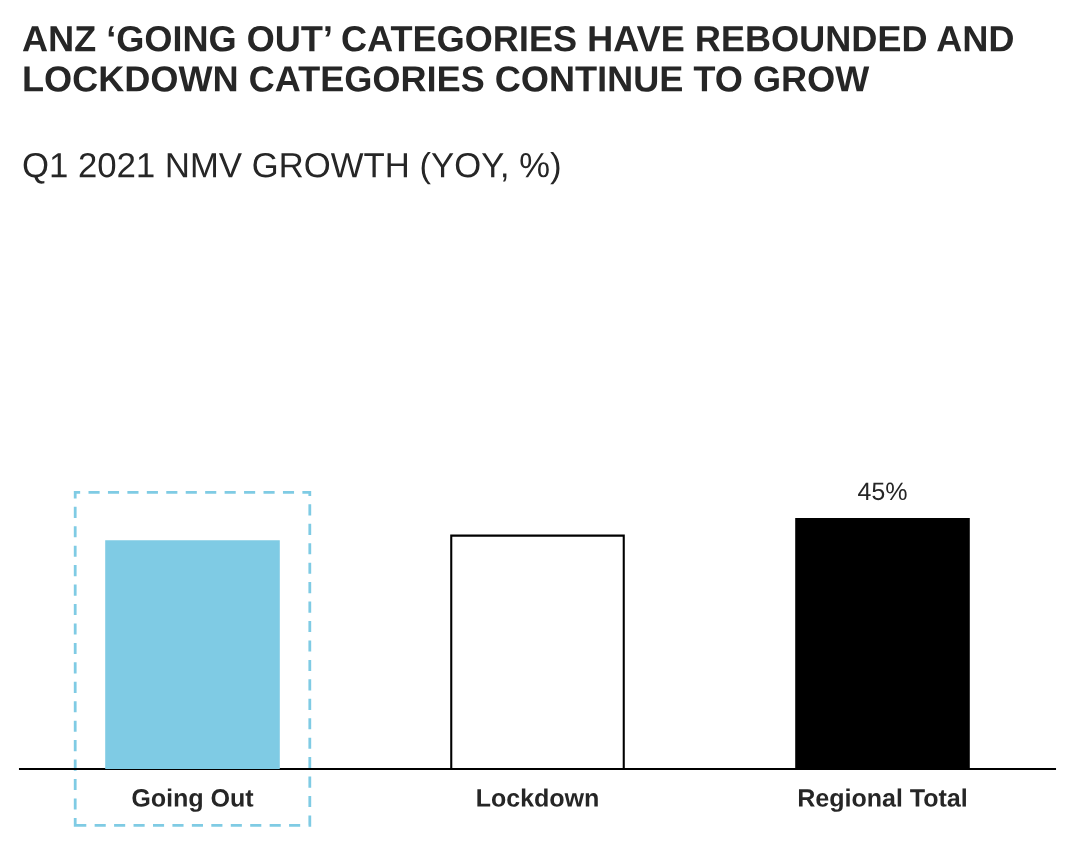  I want to click on x-tick-label: Regional Total, so click(882, 800).